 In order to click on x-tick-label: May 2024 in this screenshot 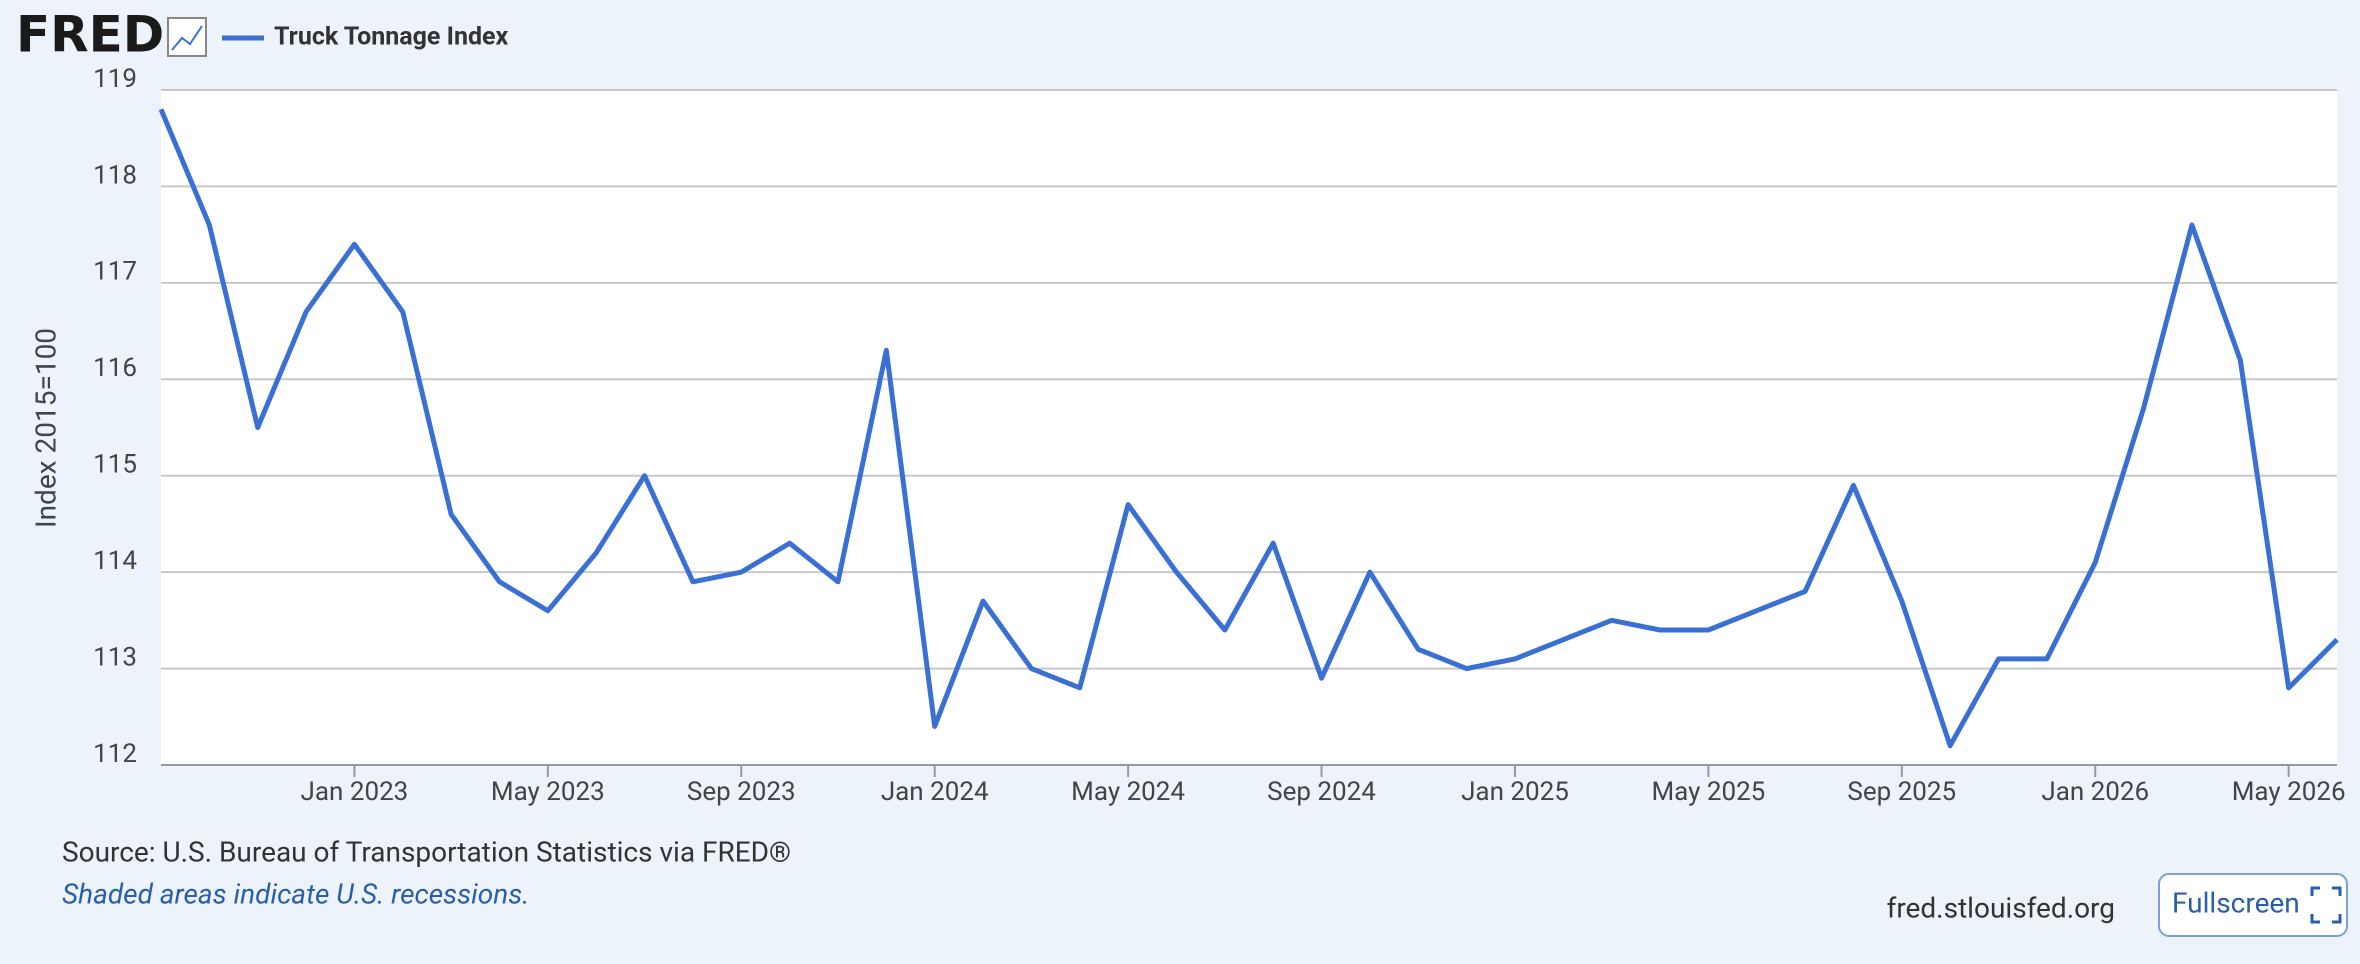, I will do `click(1128, 792)`.